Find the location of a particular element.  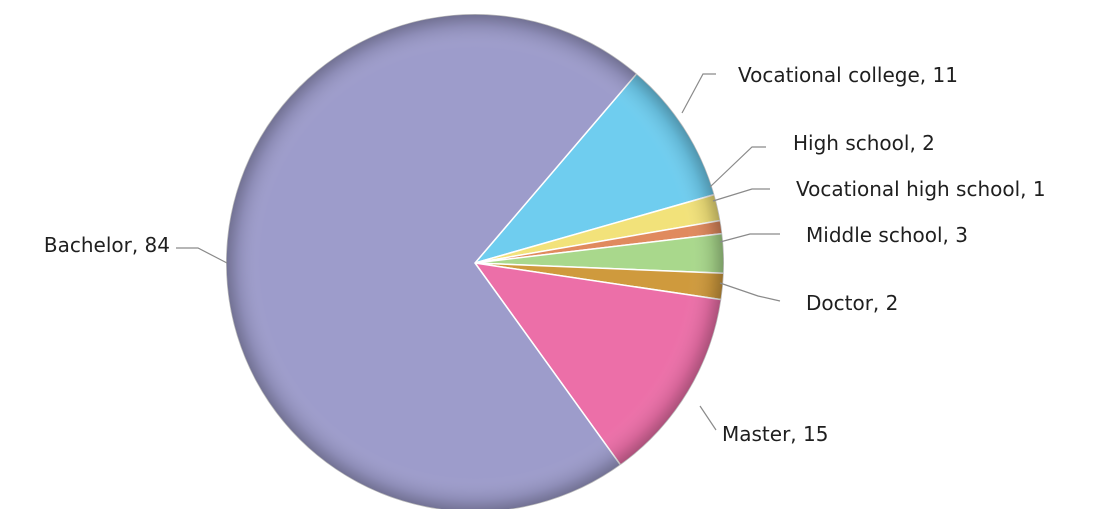

data-label-doctor: Doctor, 2 is located at coordinates (852, 303).